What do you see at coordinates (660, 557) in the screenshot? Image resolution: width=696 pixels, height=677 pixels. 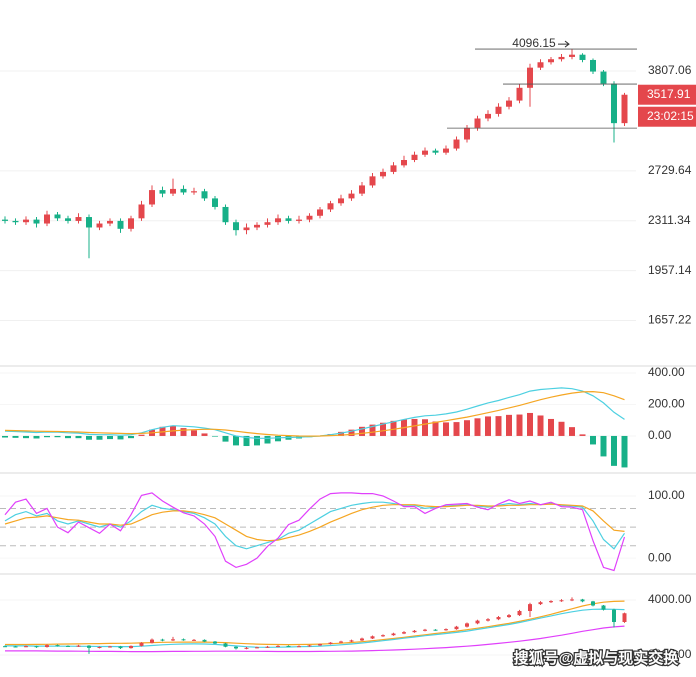 I see `y-tick-label: 0.00` at bounding box center [660, 557].